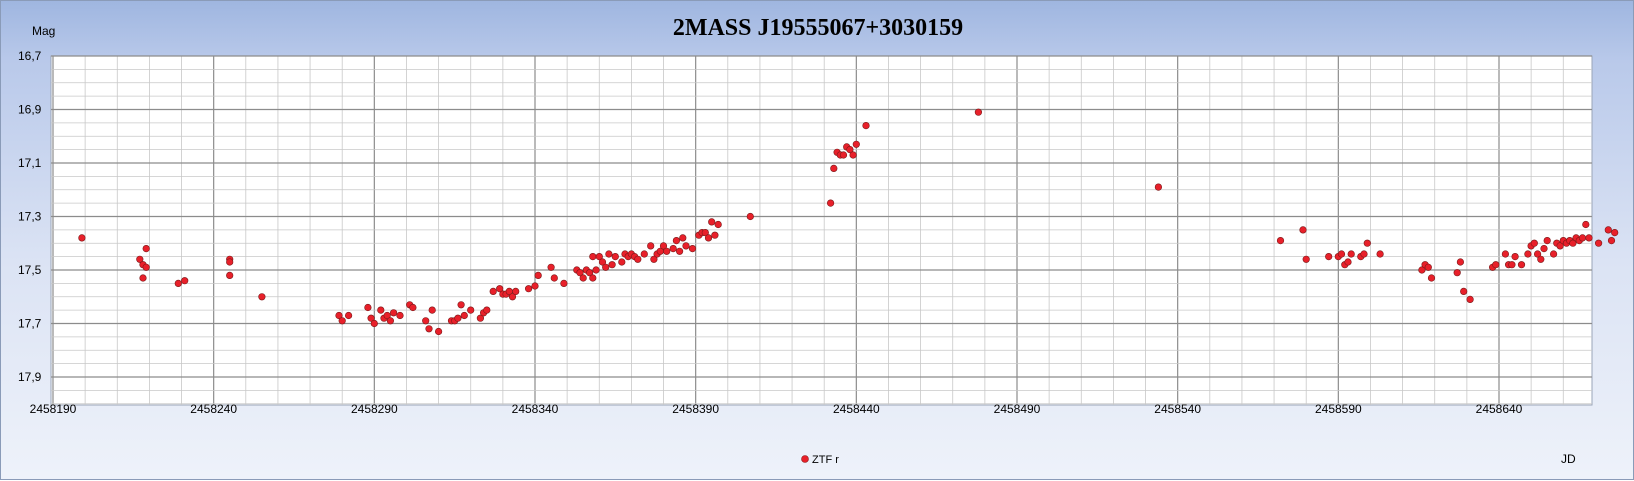  I want to click on x-axis-label: JD, so click(1568, 459).